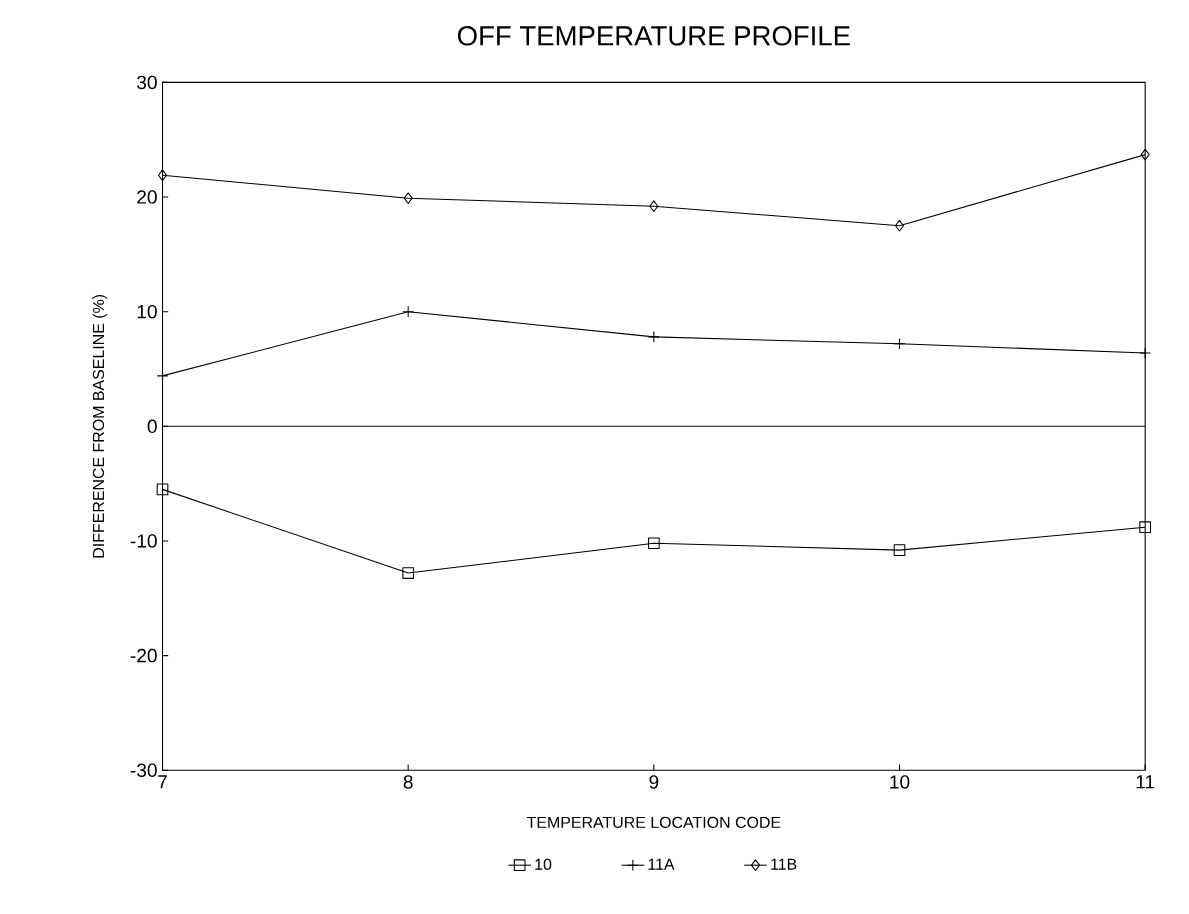 The width and height of the screenshot is (1189, 914). What do you see at coordinates (653, 822) in the screenshot?
I see `x-axis-title: TEMPERATURE LOCATION CODE` at bounding box center [653, 822].